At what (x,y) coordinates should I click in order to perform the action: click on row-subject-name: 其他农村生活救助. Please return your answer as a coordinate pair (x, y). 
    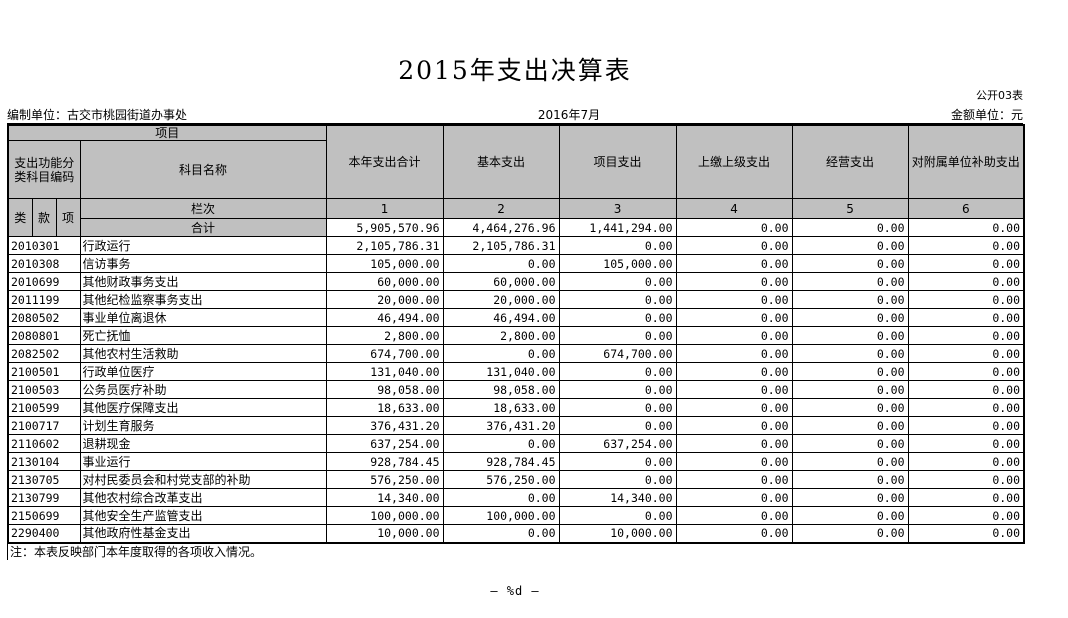
    Looking at the image, I should click on (203, 353).